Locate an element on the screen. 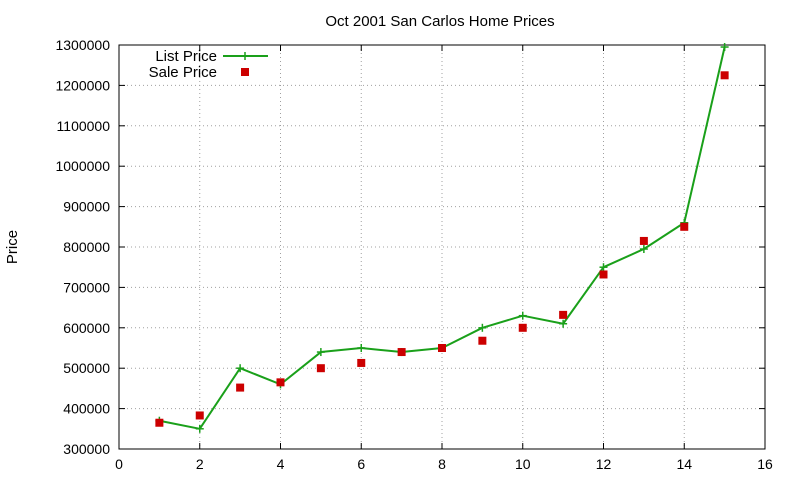  legend-label: Sale Price is located at coordinates (183, 72).